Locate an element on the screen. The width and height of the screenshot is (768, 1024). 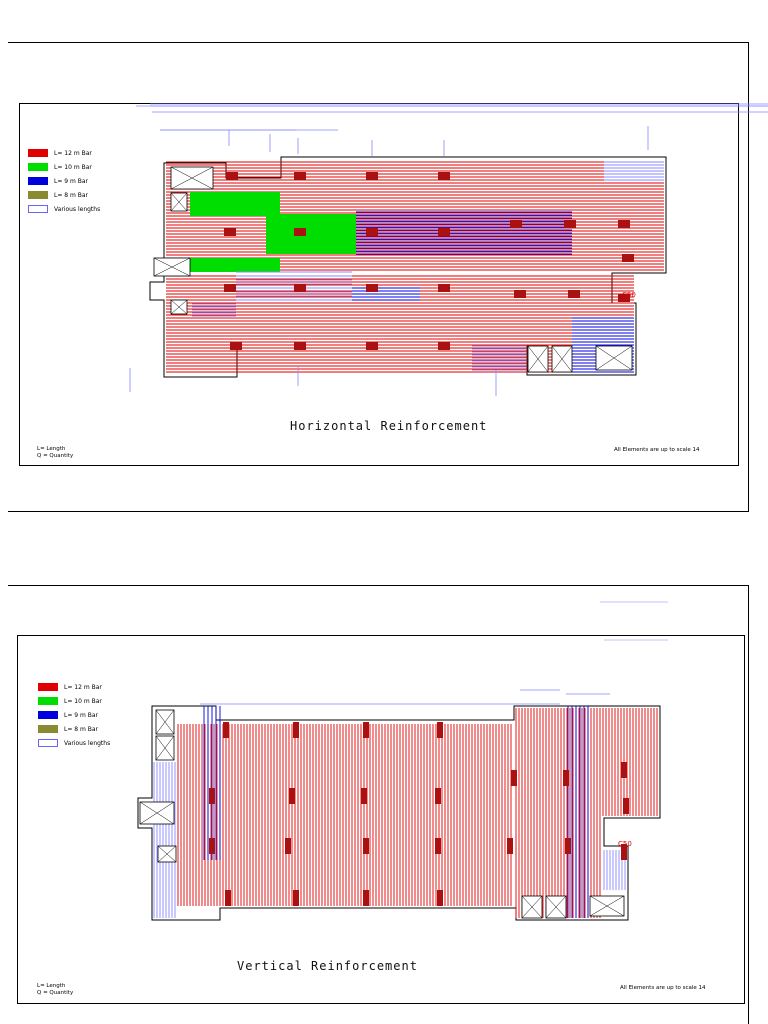
swatch-9m is located at coordinates (48, 715).